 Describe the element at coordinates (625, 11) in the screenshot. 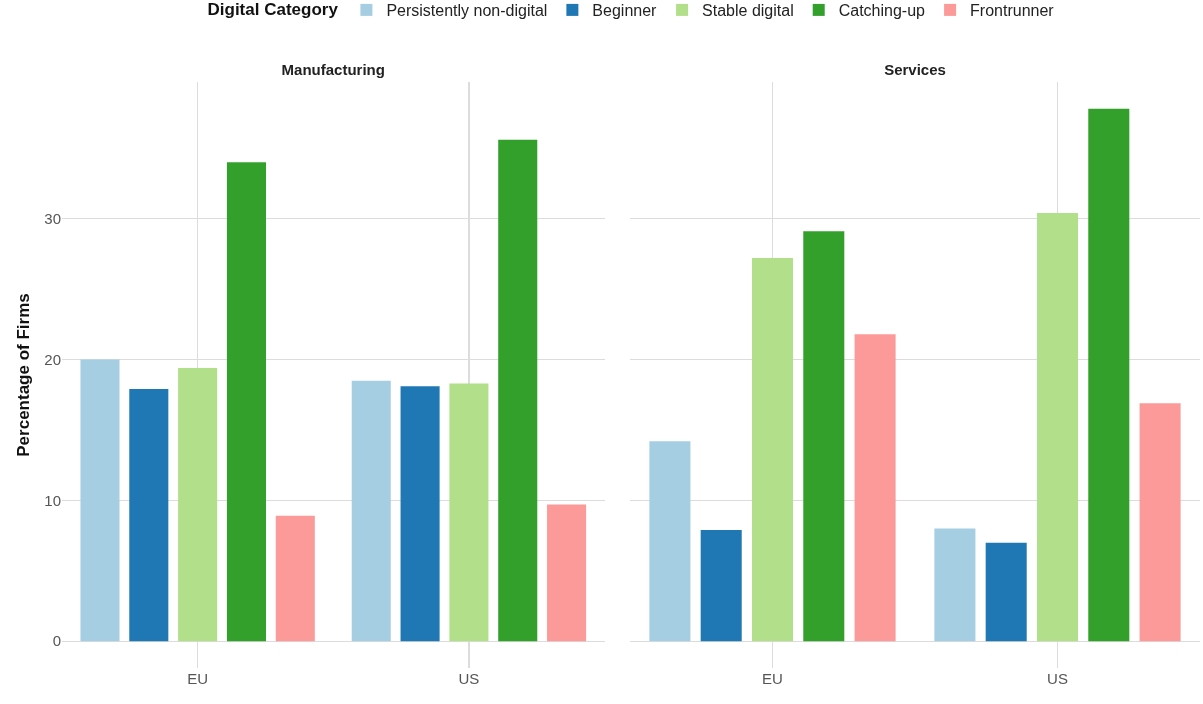

I see `legend-label: Beginner` at that location.